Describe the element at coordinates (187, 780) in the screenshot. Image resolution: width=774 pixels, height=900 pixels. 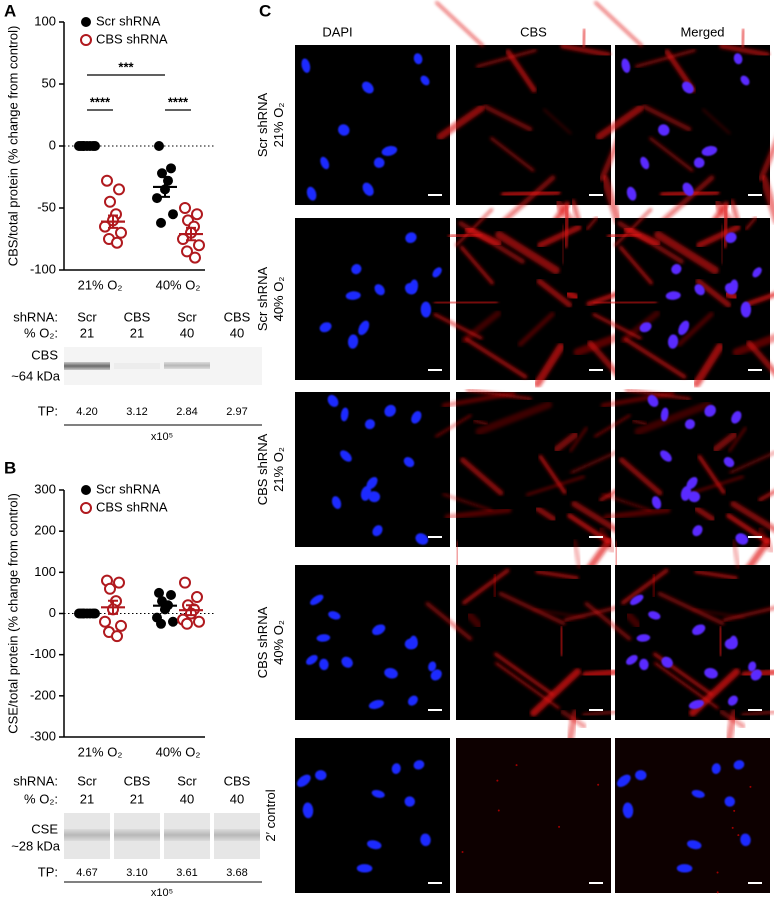
I see `lane-shrna: Scr` at that location.